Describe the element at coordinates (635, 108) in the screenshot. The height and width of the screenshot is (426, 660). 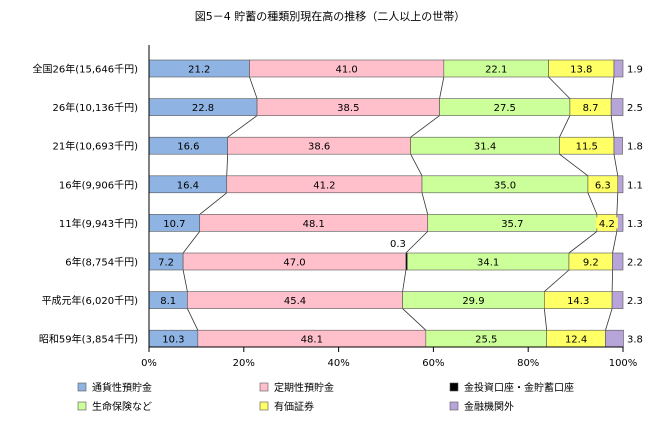
I see `value-label: 2.5` at that location.